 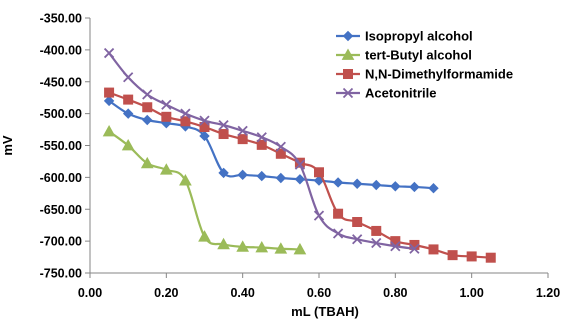 What do you see at coordinates (61, 50) in the screenshot?
I see `y-tick-label: -400.00` at bounding box center [61, 50].